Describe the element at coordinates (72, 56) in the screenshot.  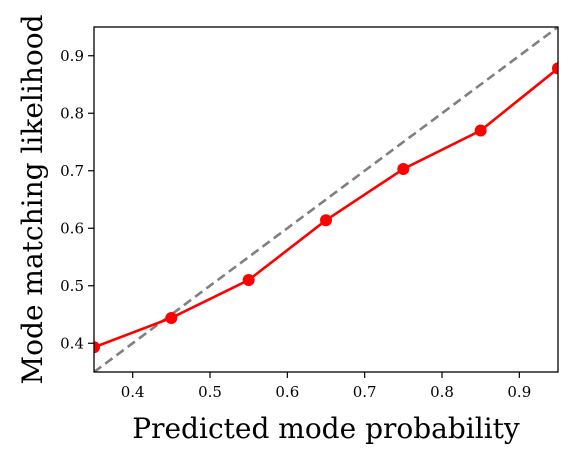
I see `y-tick-label: 0.9` at that location.